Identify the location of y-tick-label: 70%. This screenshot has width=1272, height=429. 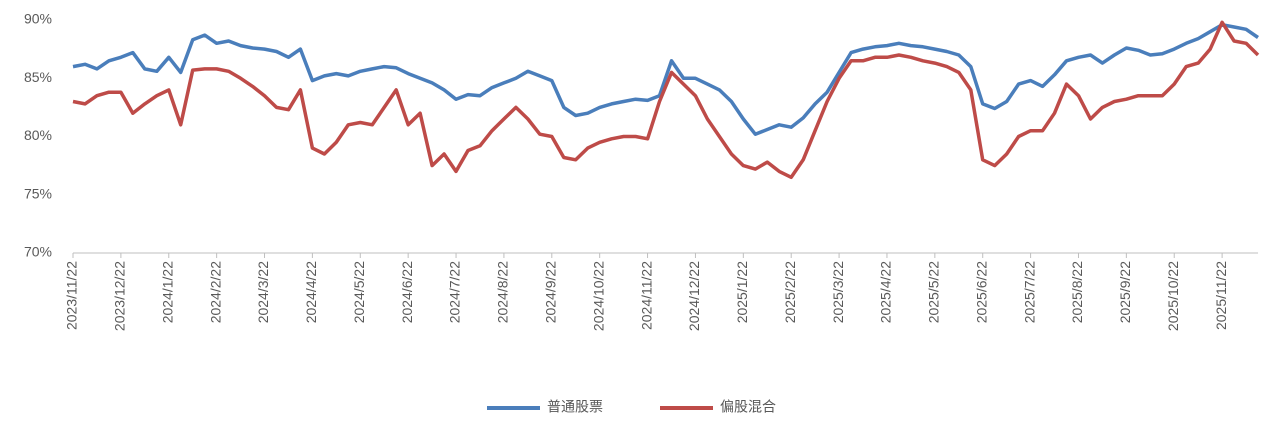
(38, 252).